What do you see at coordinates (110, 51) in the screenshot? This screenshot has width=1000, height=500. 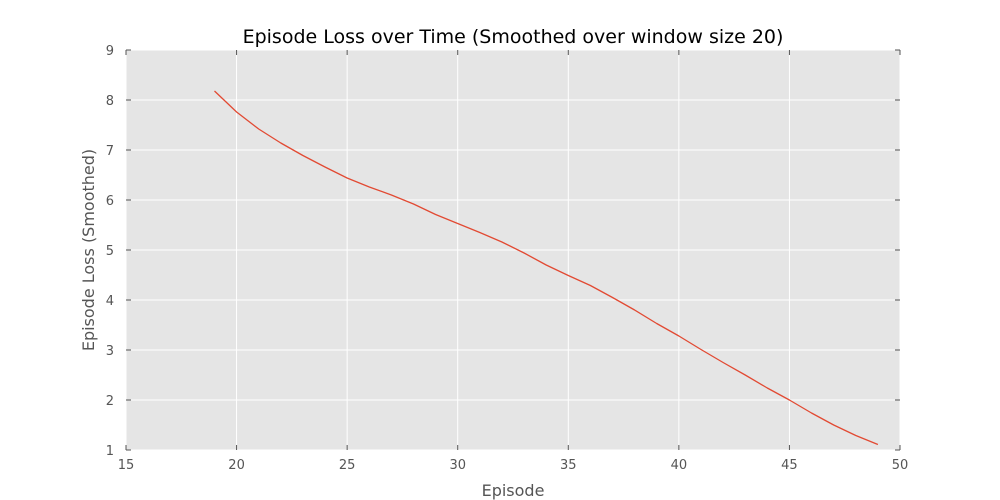 I see `y-tick-label: 9` at bounding box center [110, 51].